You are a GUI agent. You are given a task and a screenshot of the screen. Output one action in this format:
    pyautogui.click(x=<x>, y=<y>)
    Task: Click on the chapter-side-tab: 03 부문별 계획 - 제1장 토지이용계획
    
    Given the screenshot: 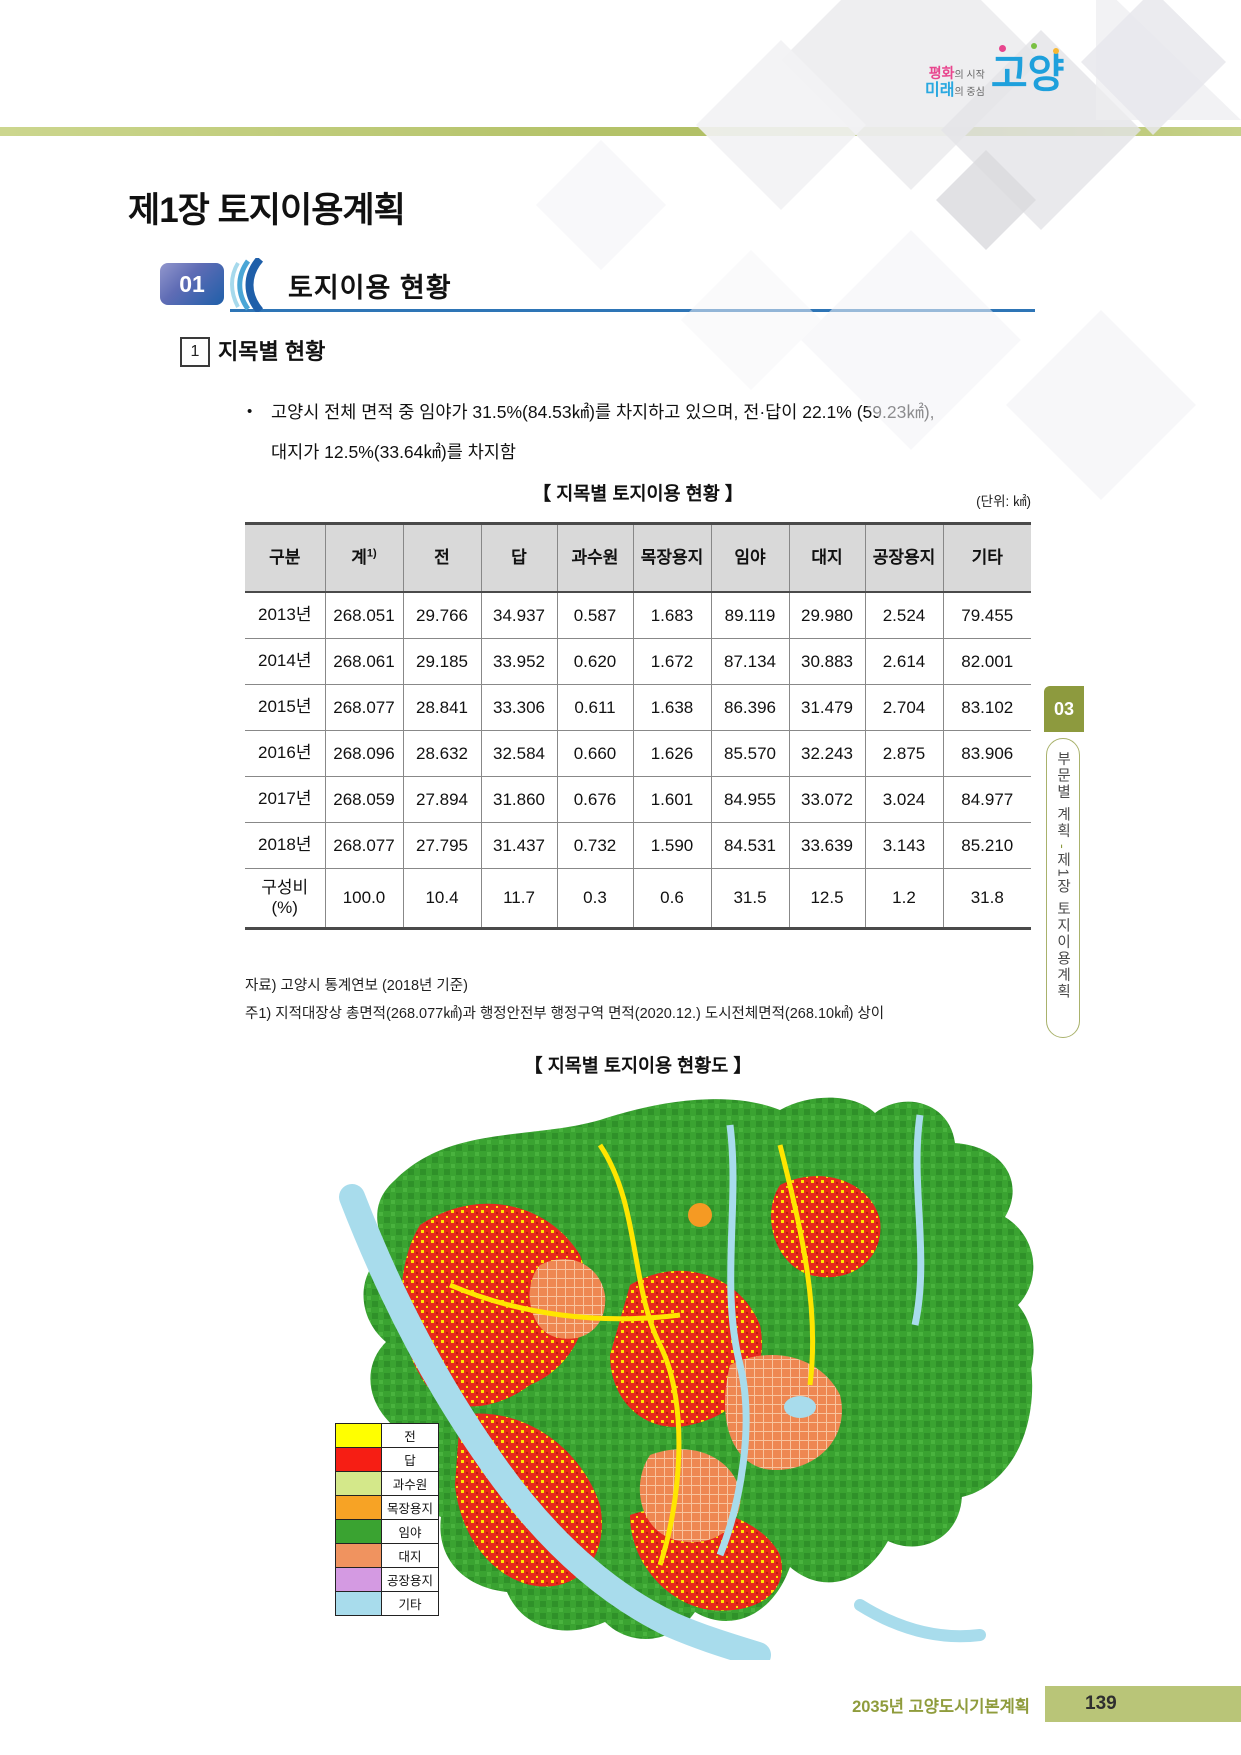 What is the action you would take?
    pyautogui.click(x=1064, y=862)
    